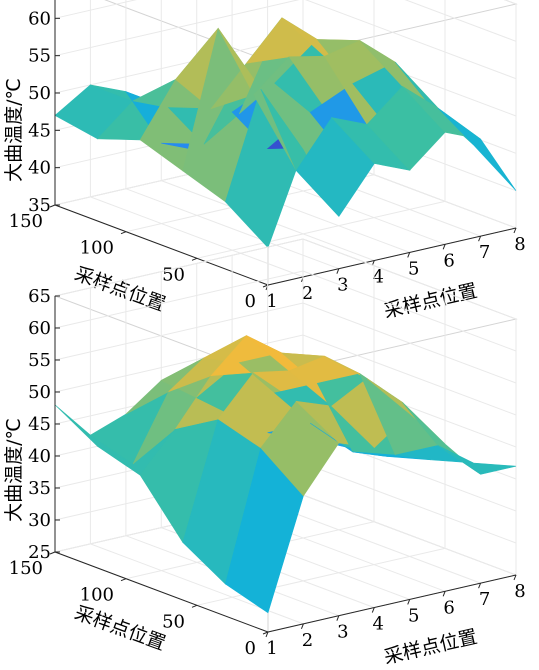 The height and width of the screenshot is (670, 539). What do you see at coordinates (39, 520) in the screenshot?
I see `z-tick-label: 30` at bounding box center [39, 520].